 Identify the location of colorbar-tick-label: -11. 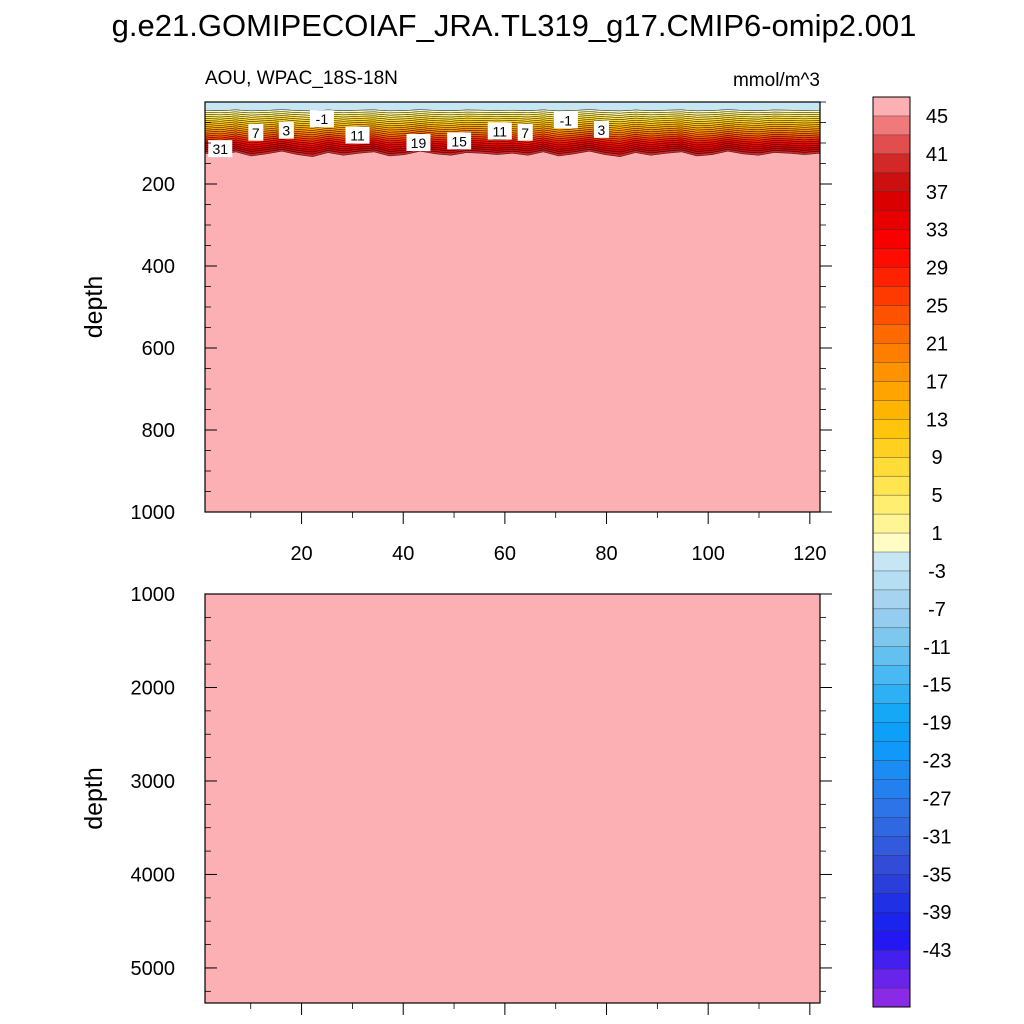
(936, 648).